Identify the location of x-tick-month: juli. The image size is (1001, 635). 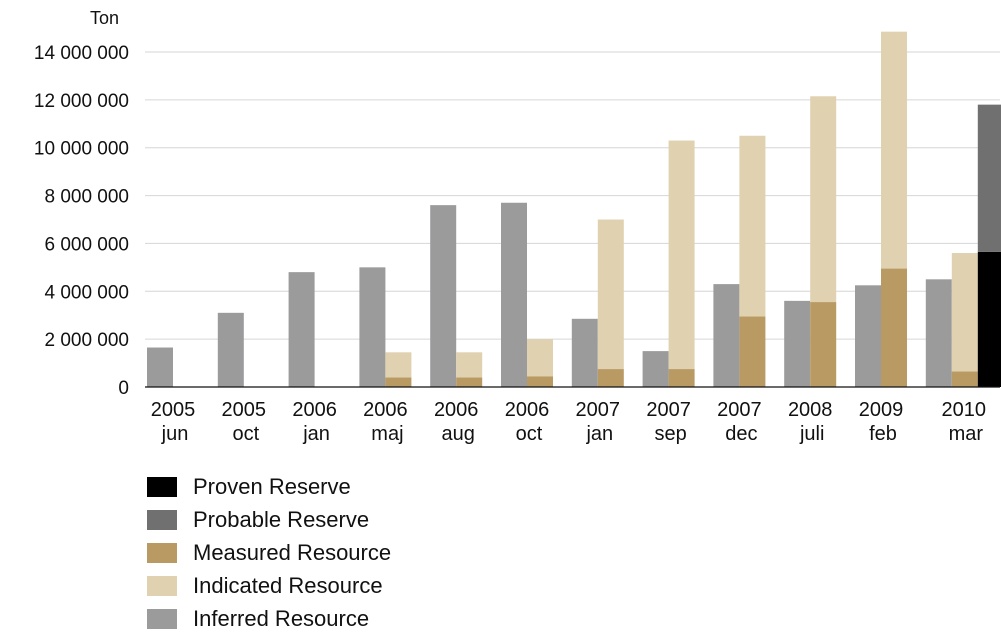
(811, 434).